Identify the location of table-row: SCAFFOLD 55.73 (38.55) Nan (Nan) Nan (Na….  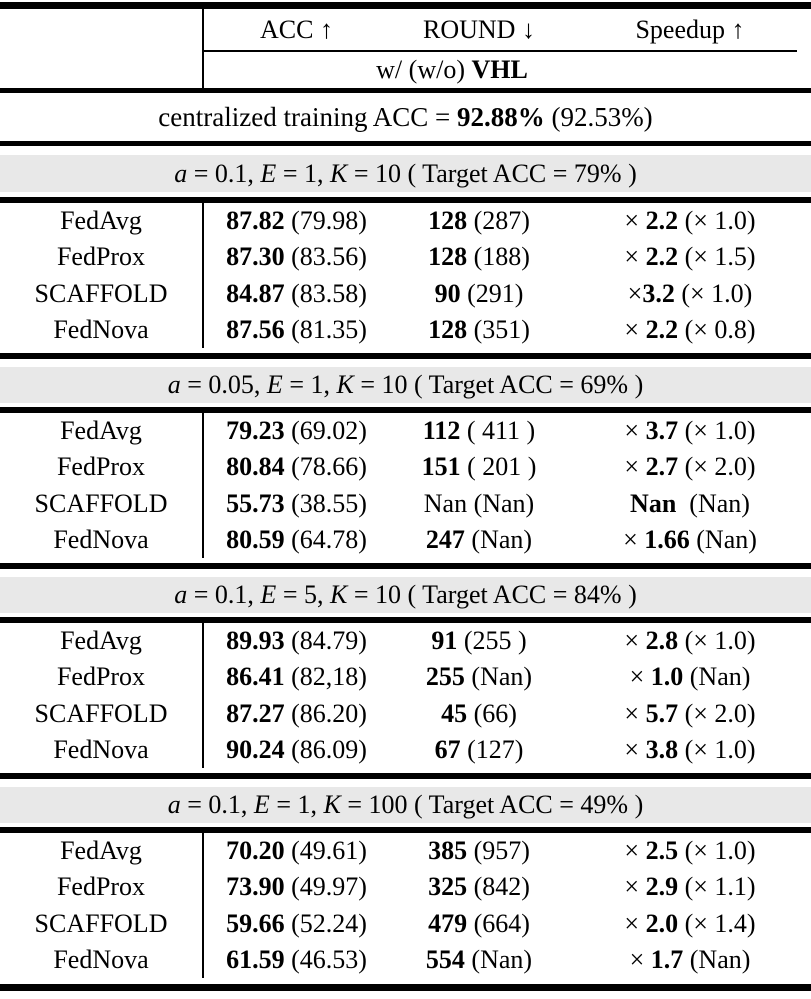
(405, 503).